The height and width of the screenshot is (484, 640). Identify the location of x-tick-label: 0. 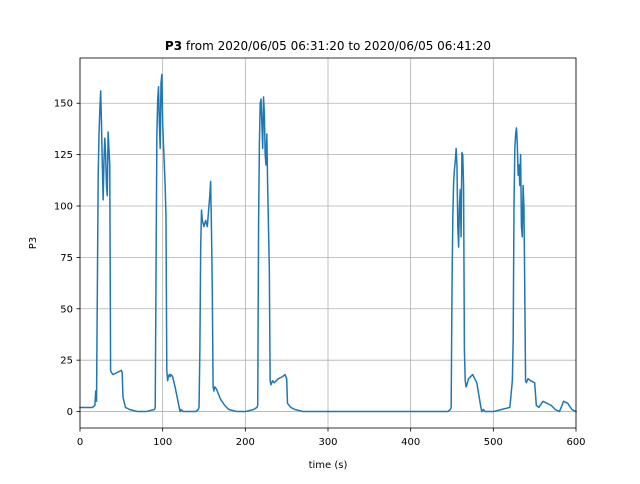
(80, 442).